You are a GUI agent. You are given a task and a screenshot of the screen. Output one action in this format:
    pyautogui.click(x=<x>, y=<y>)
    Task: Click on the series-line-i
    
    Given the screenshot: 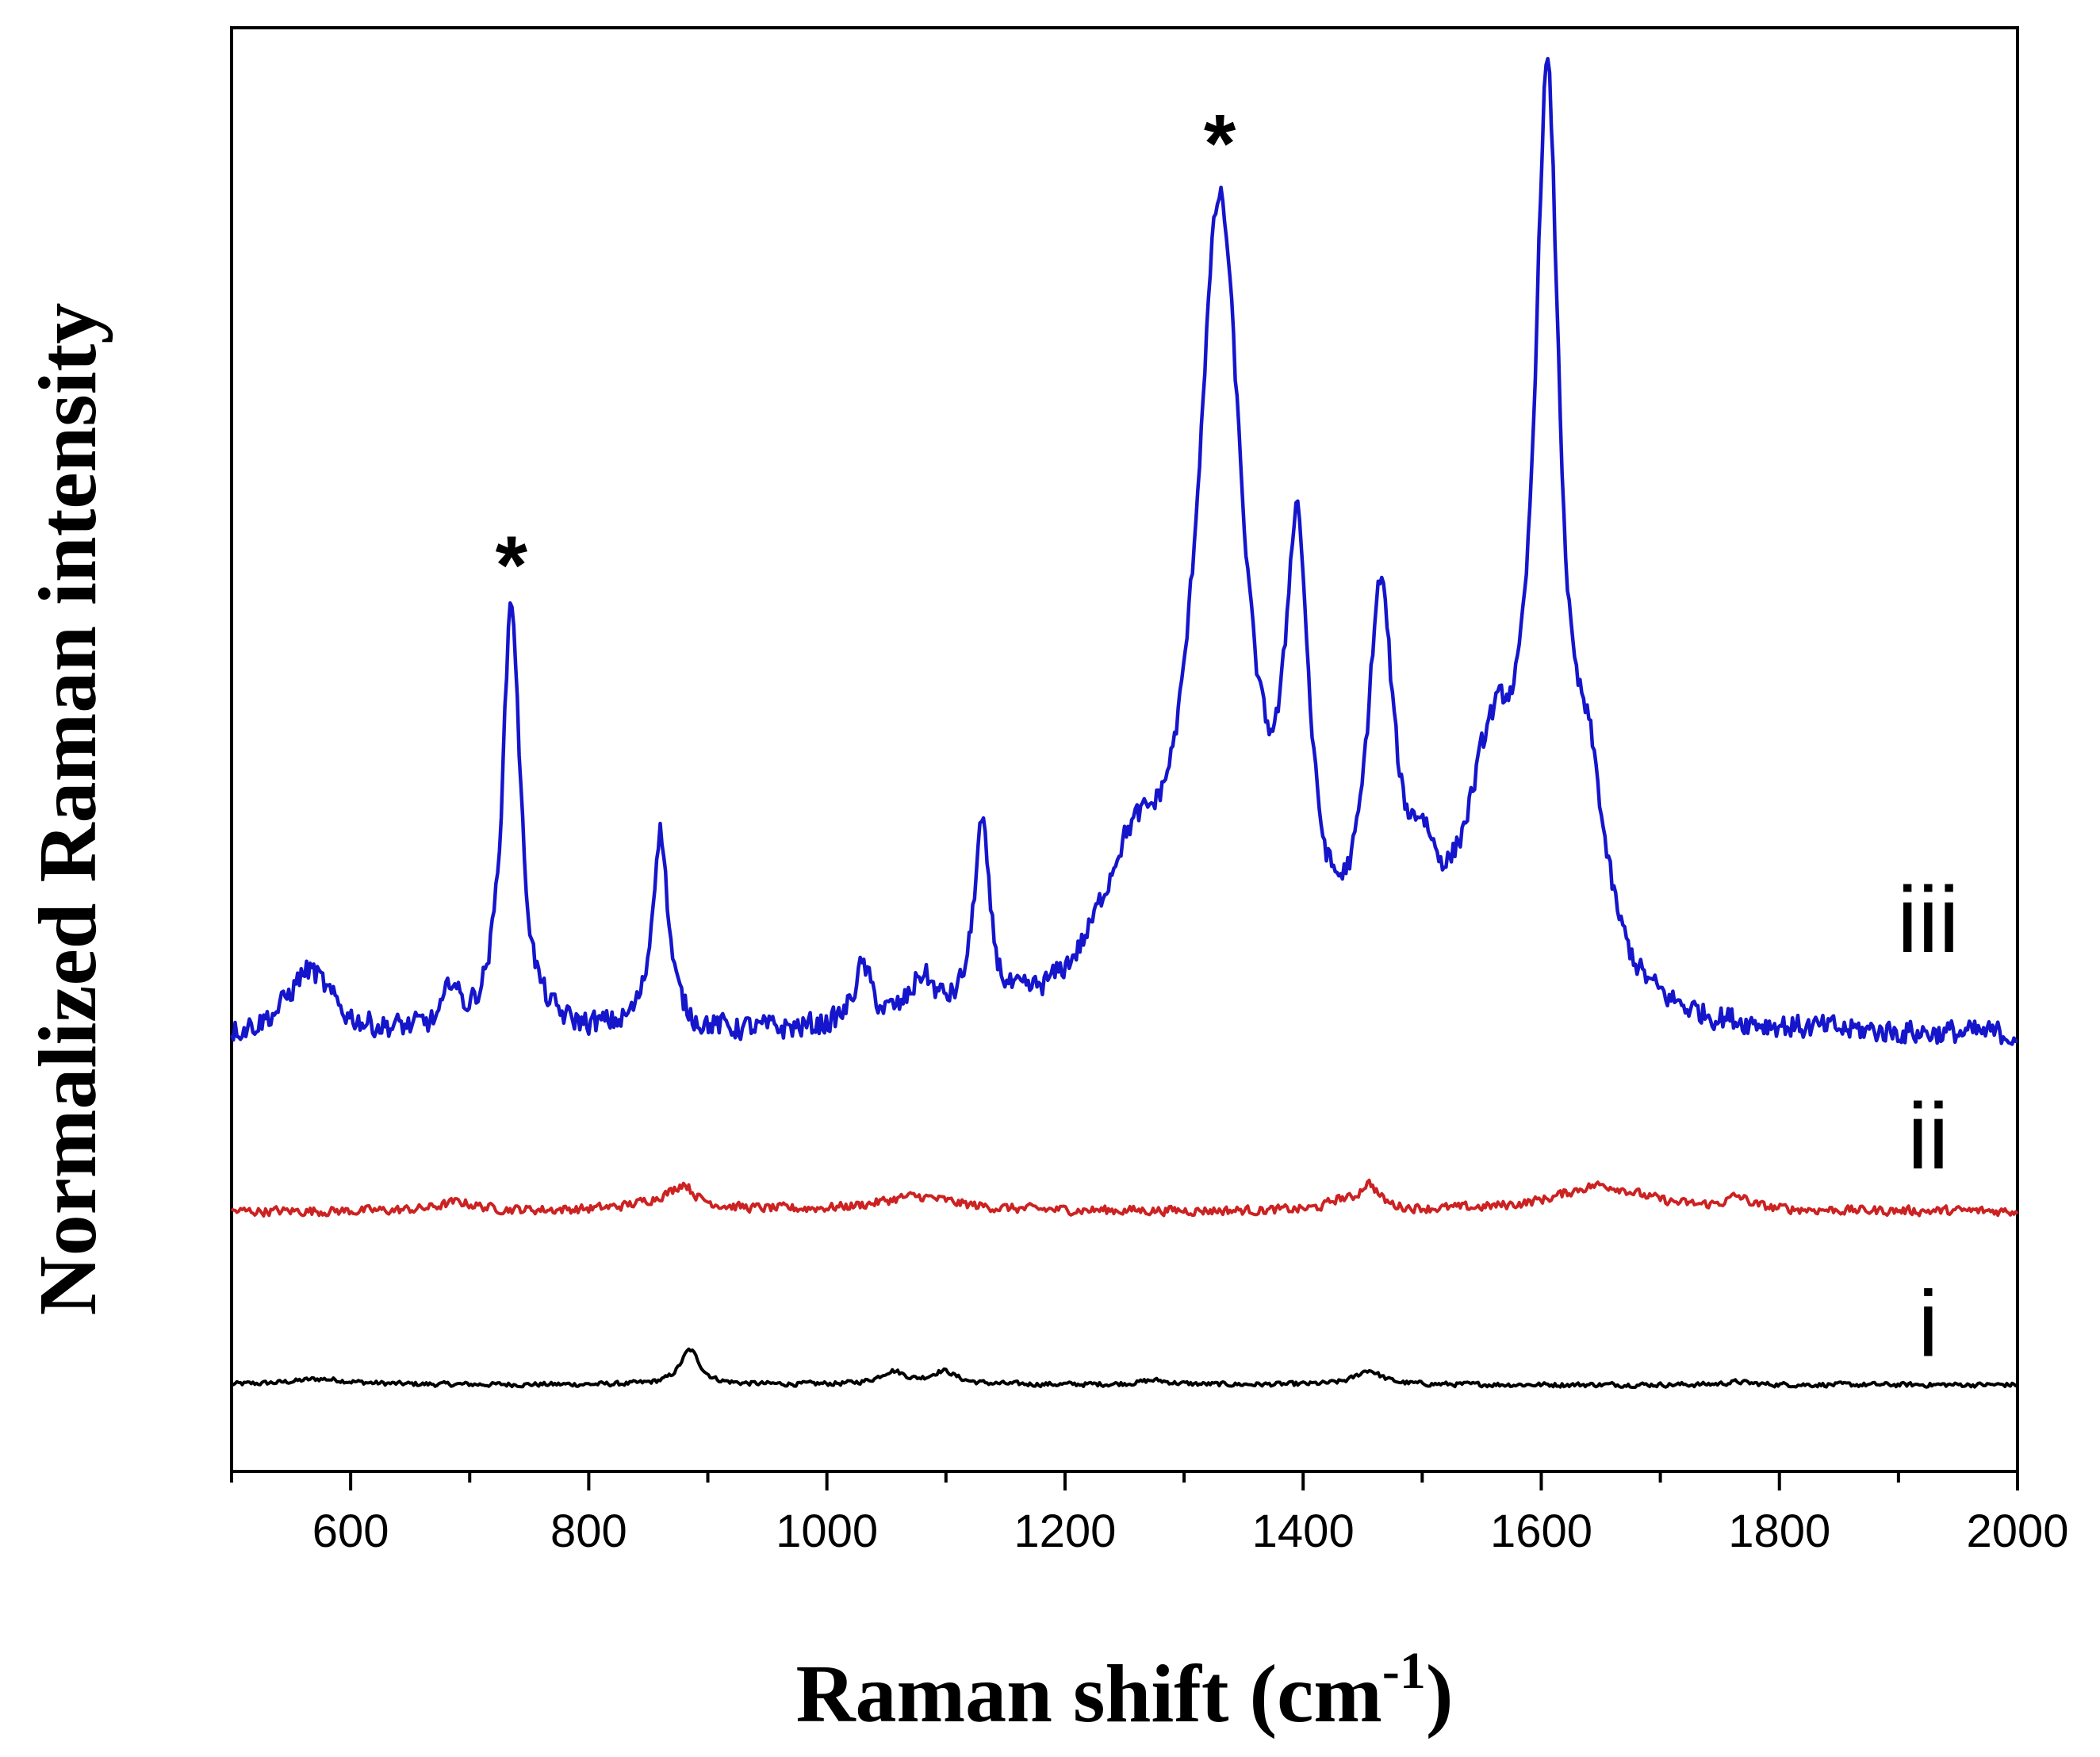 What is the action you would take?
    pyautogui.click(x=1124, y=1368)
    